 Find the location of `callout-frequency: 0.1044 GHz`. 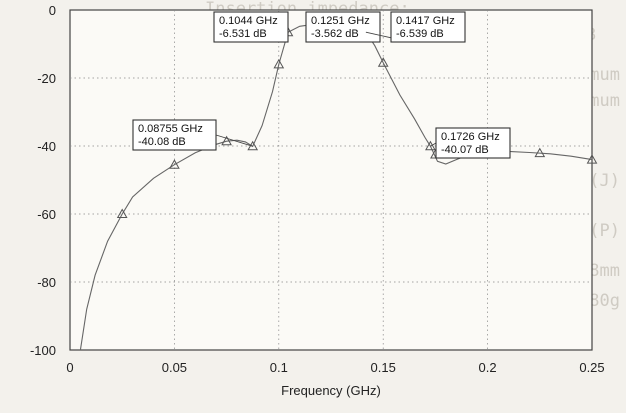

callout-frequency: 0.1044 GHz is located at coordinates (248, 21).